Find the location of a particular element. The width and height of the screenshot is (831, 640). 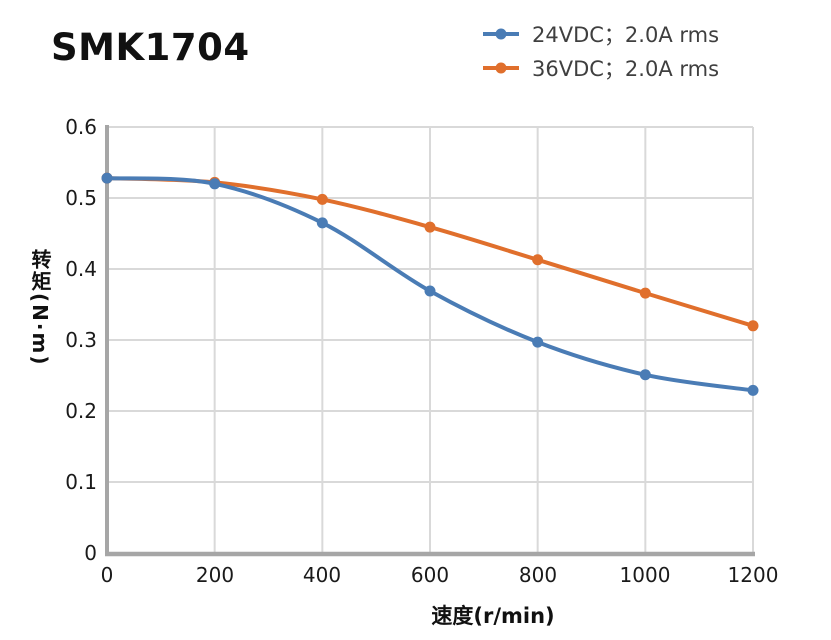

y-tick-label: 0.5 is located at coordinates (81, 198).